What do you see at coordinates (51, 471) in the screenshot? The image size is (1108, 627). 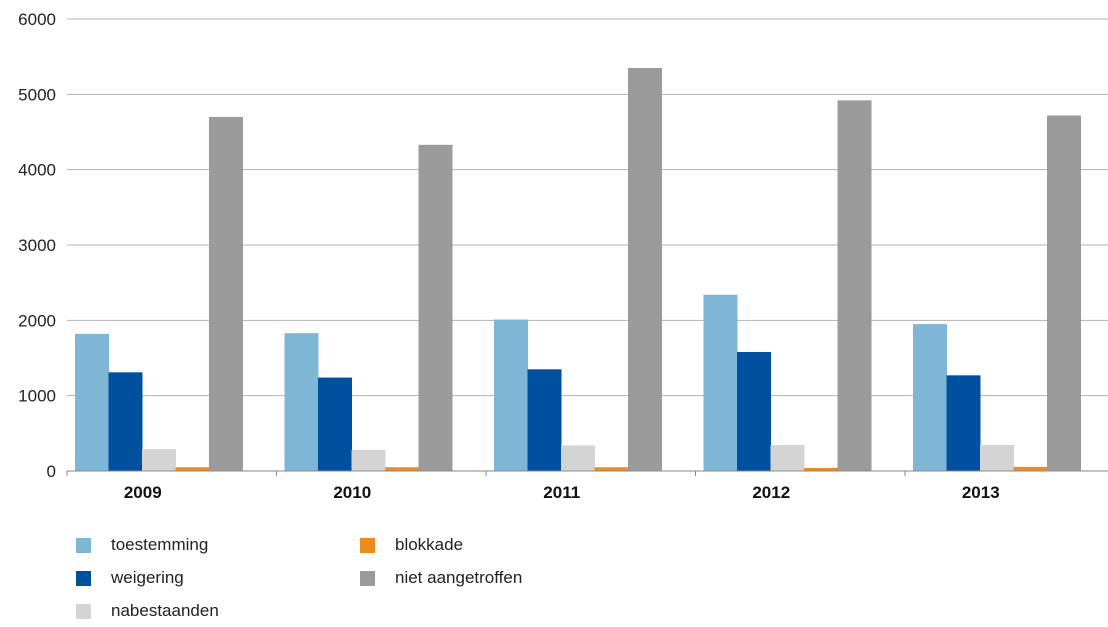 I see `y-tick-label: 0` at bounding box center [51, 471].